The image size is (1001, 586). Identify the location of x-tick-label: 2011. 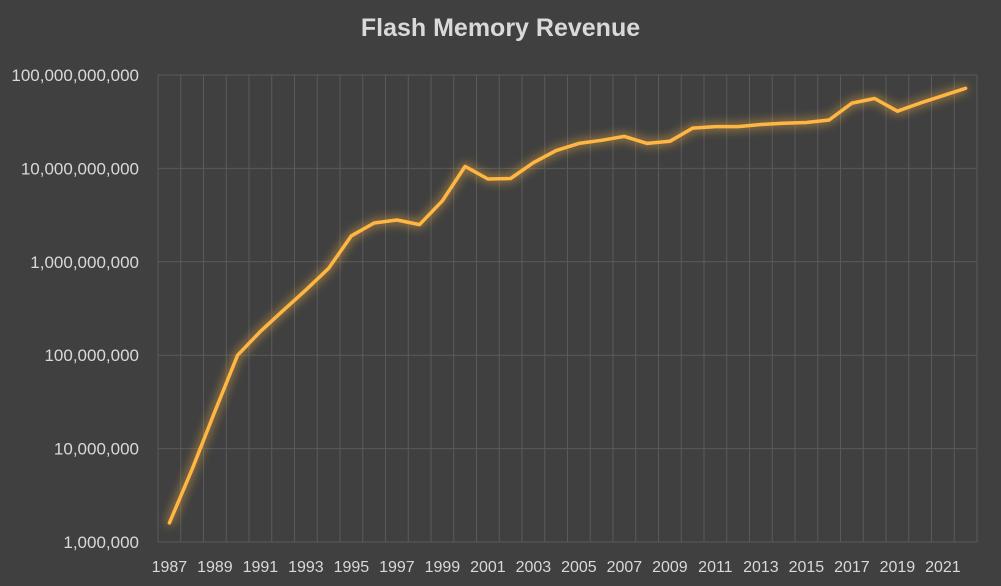
(715, 567).